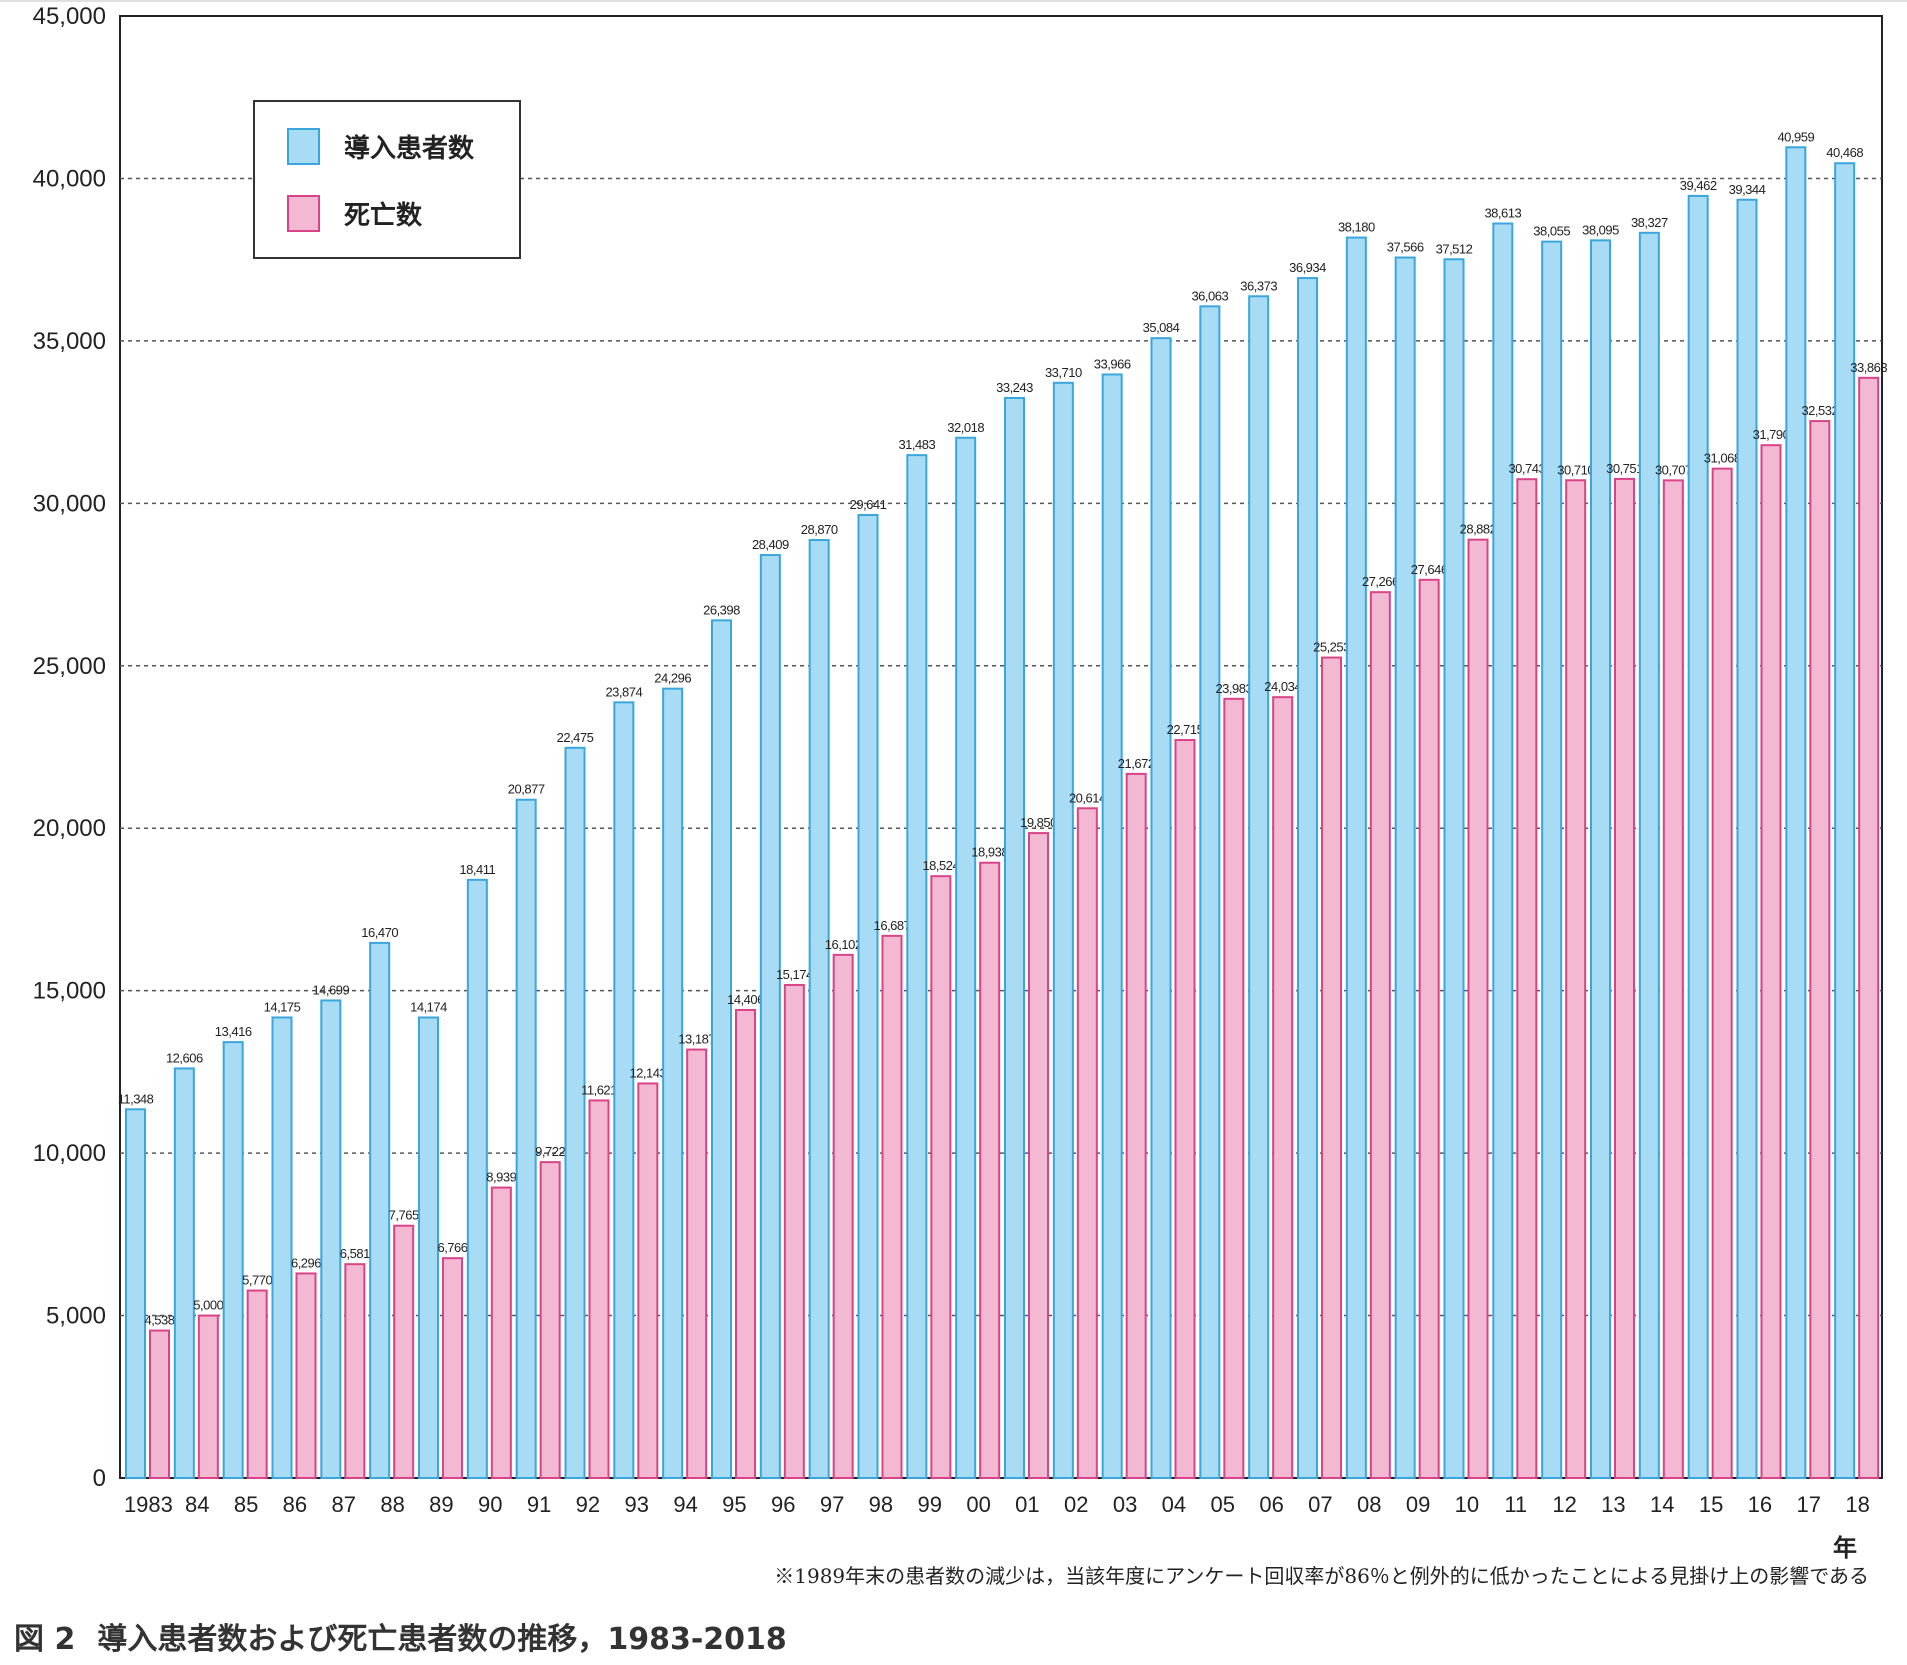  Describe the element at coordinates (770, 544) in the screenshot. I see `data-label-intro: 28,409` at that location.